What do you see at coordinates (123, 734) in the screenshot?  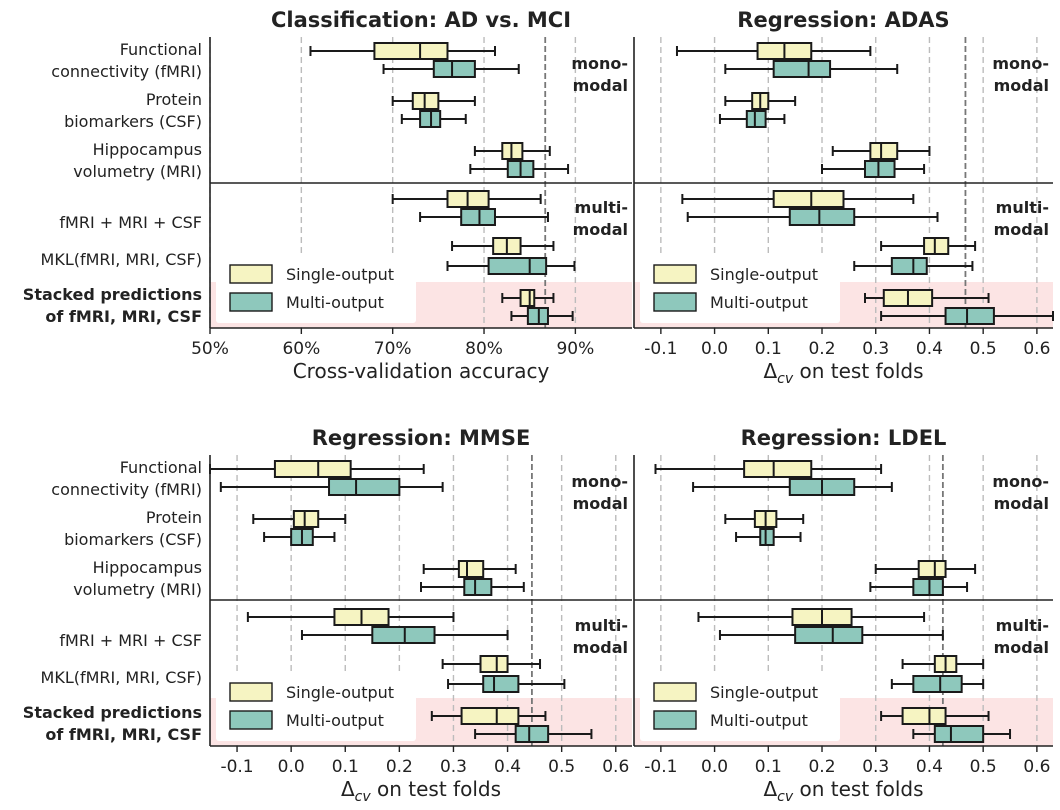 I see `category-label: of fMRI, MRI, CSF` at bounding box center [123, 734].